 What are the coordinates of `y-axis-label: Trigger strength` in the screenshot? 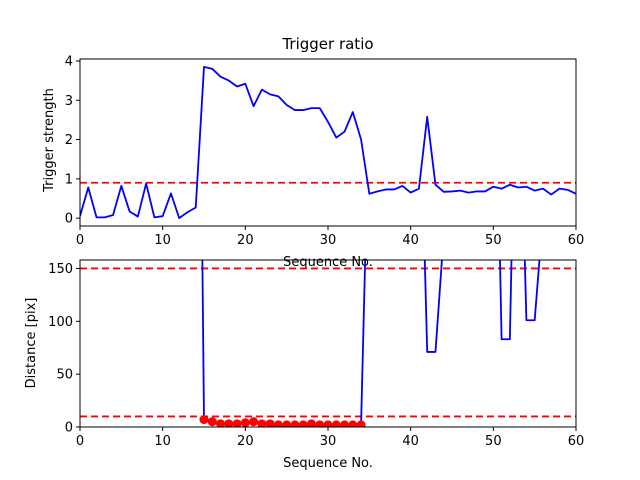 It's located at (49, 140).